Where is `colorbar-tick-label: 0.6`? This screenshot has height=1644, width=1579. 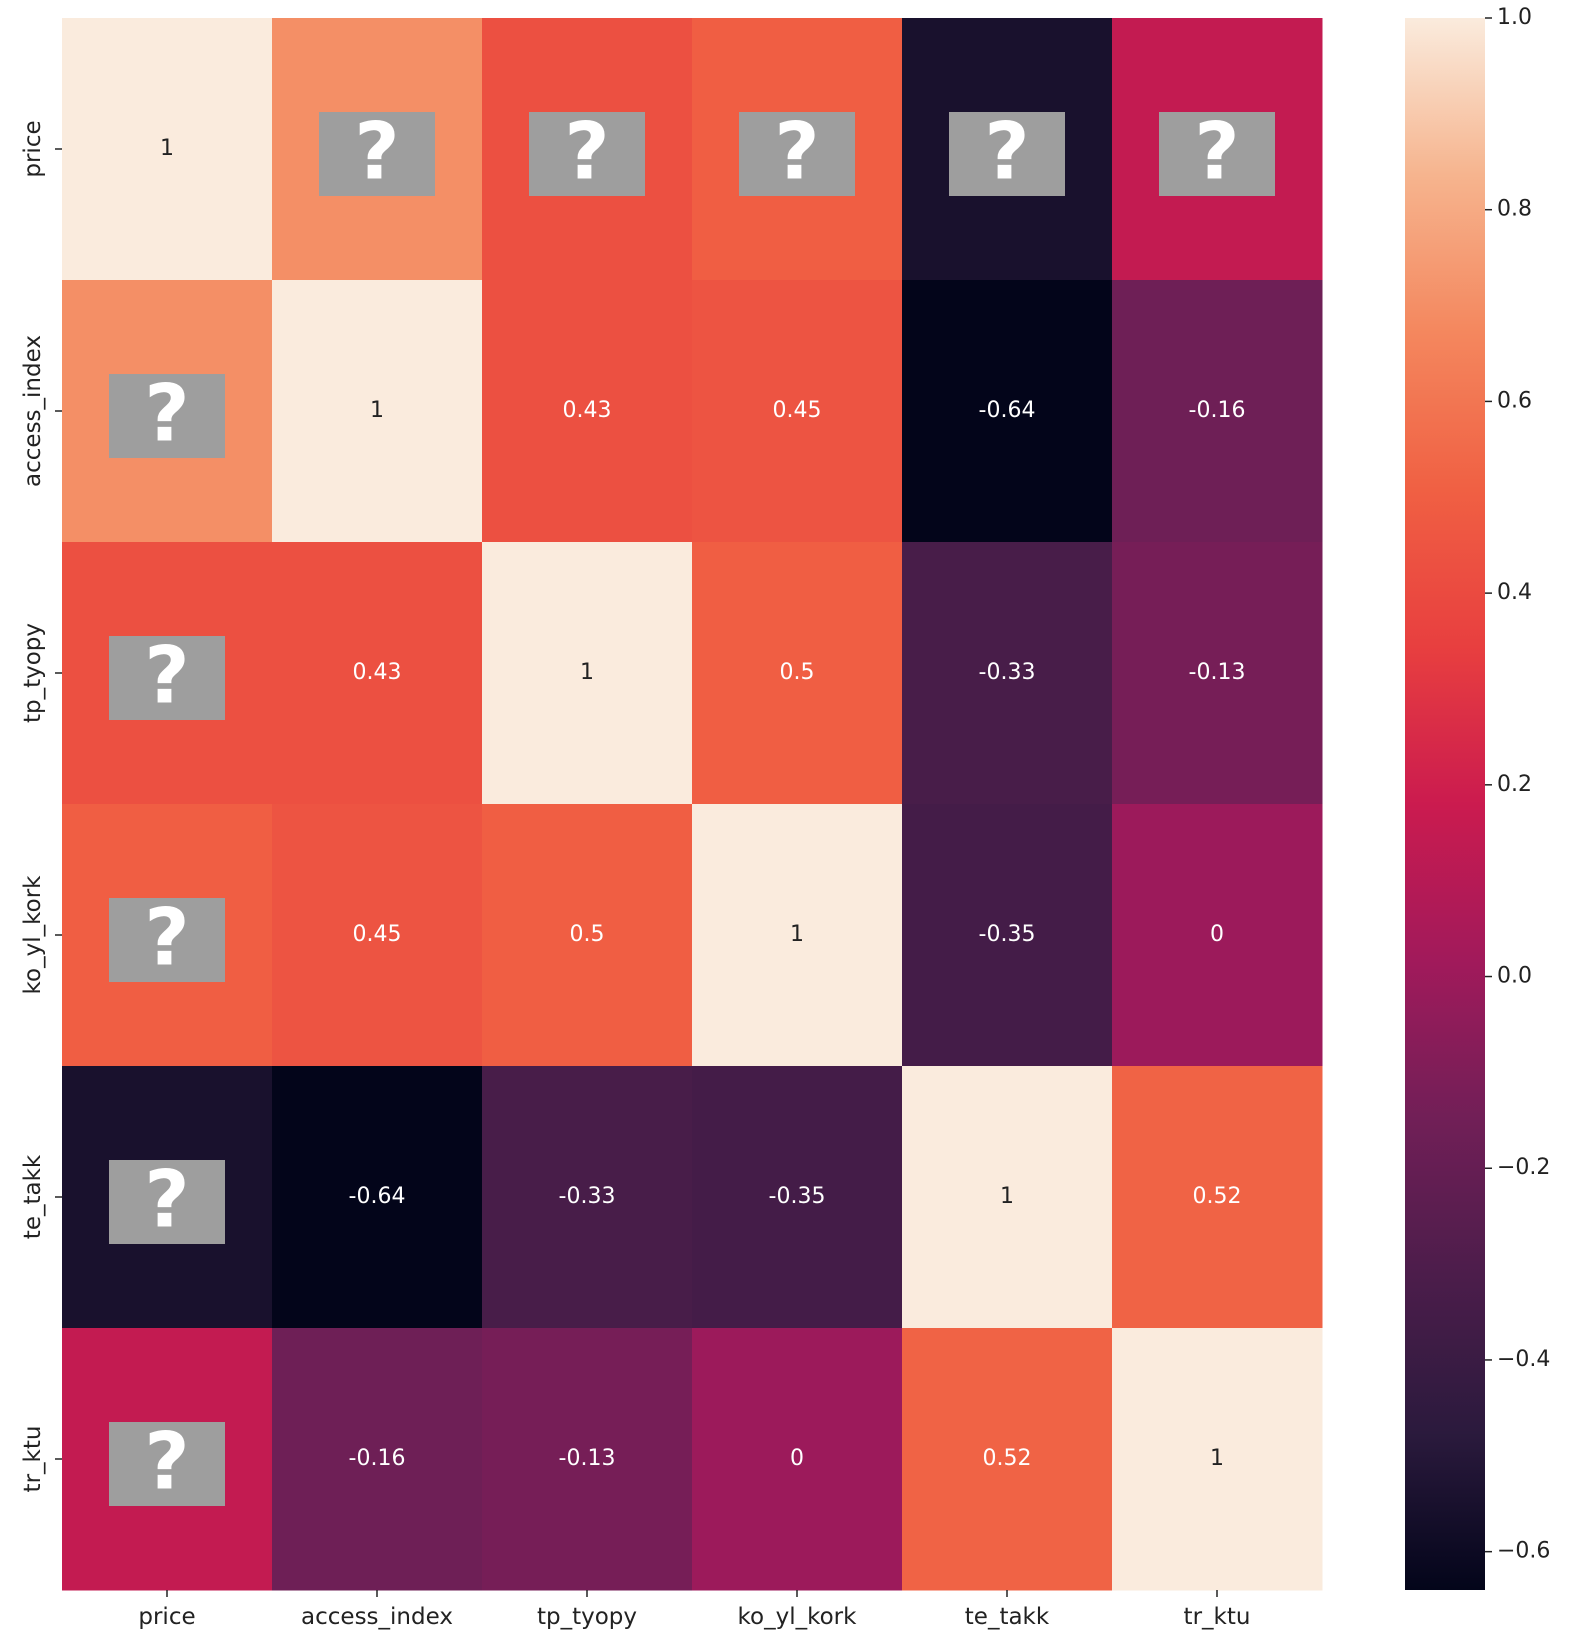 colorbar-tick-label: 0.6 is located at coordinates (1514, 400).